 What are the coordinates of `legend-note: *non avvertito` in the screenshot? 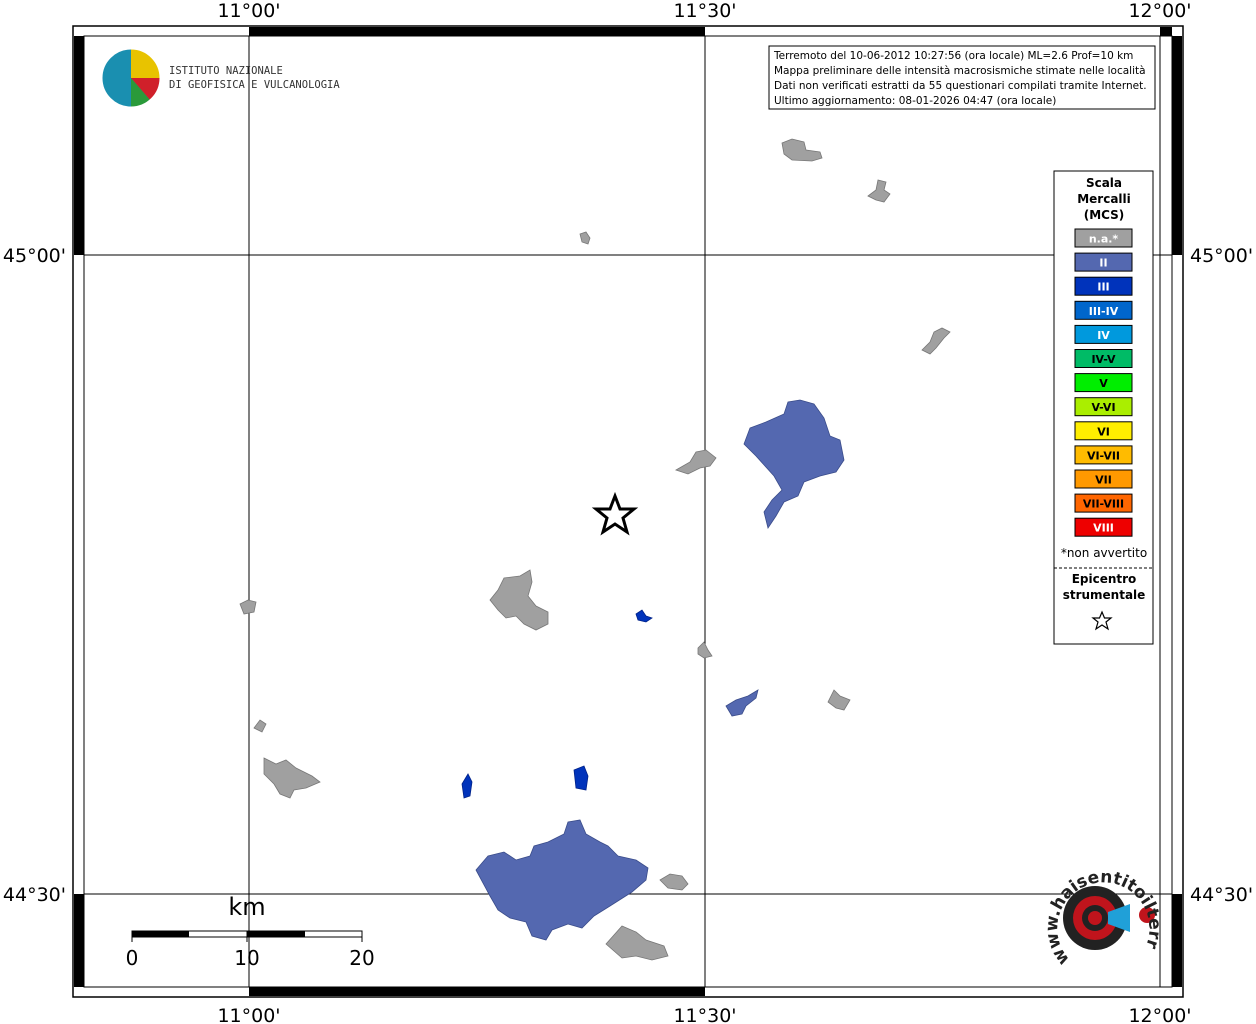 It's located at (1104, 553).